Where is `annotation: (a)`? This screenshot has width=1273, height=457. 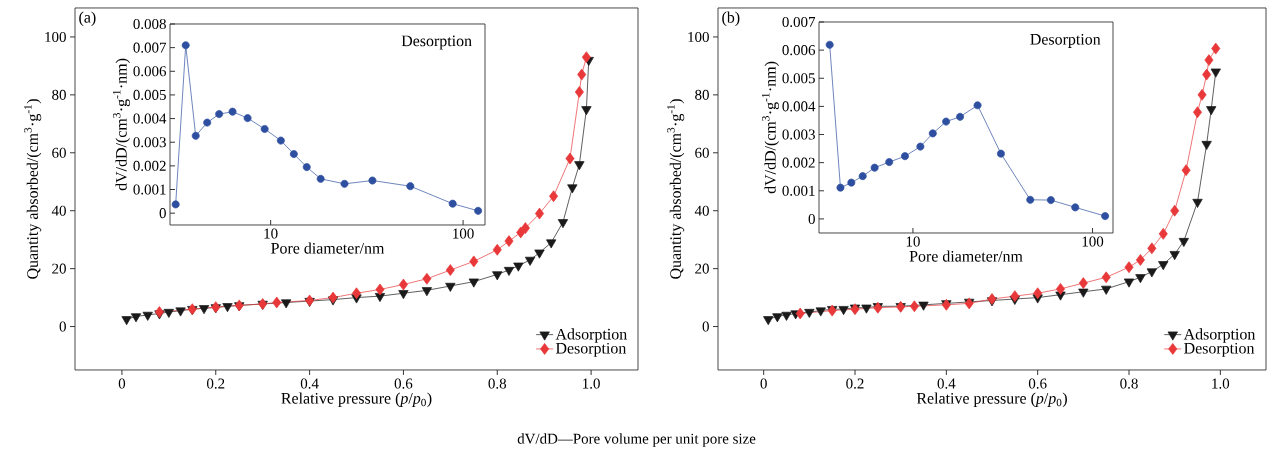 annotation: (a) is located at coordinates (87, 18).